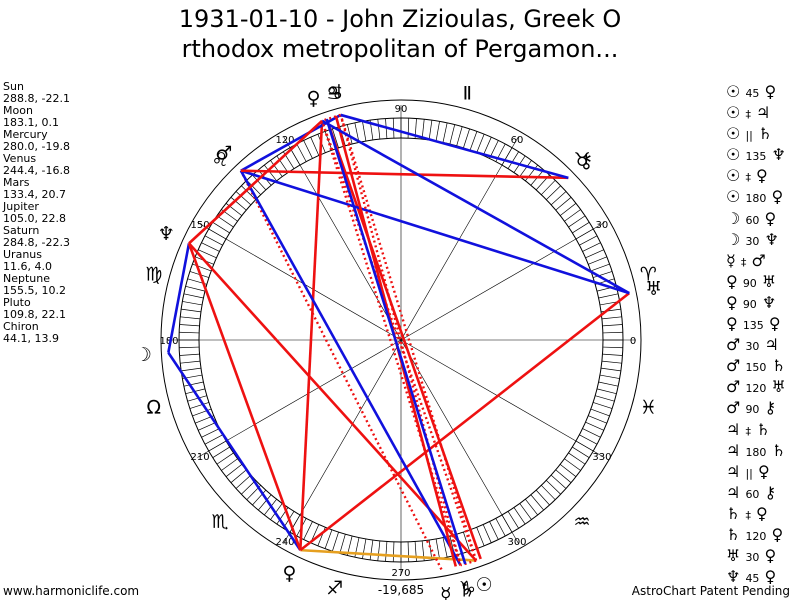 This screenshot has height=600, width=800. What do you see at coordinates (763, 555) in the screenshot?
I see `aspect-row: ♅ 30 ♀` at bounding box center [763, 555].